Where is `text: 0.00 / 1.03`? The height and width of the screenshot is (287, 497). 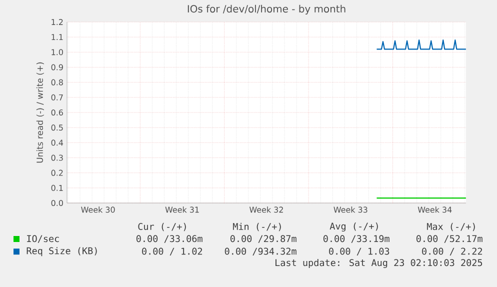
text: 0.00 / 1.03 is located at coordinates (359, 252).